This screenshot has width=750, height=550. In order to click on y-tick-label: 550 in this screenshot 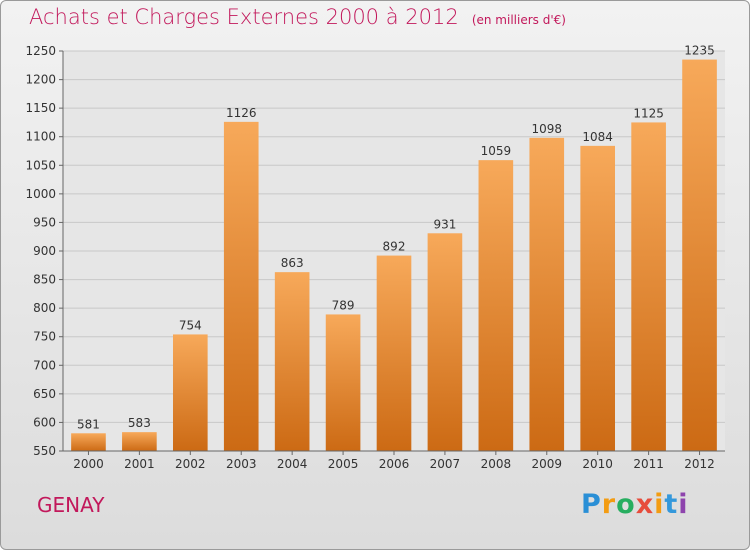, I will do `click(44, 451)`.